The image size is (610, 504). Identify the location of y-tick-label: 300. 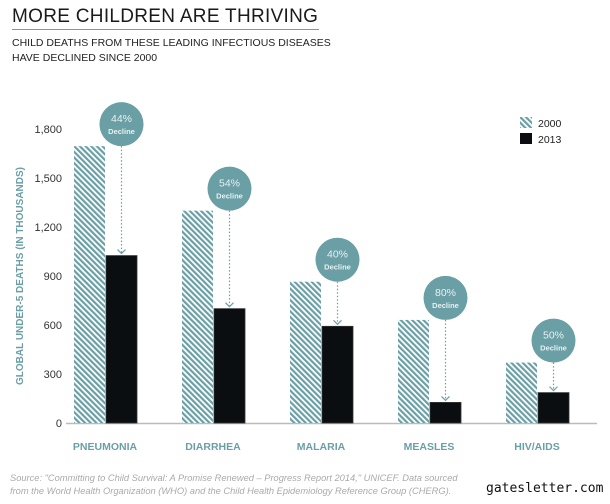
(53, 375).